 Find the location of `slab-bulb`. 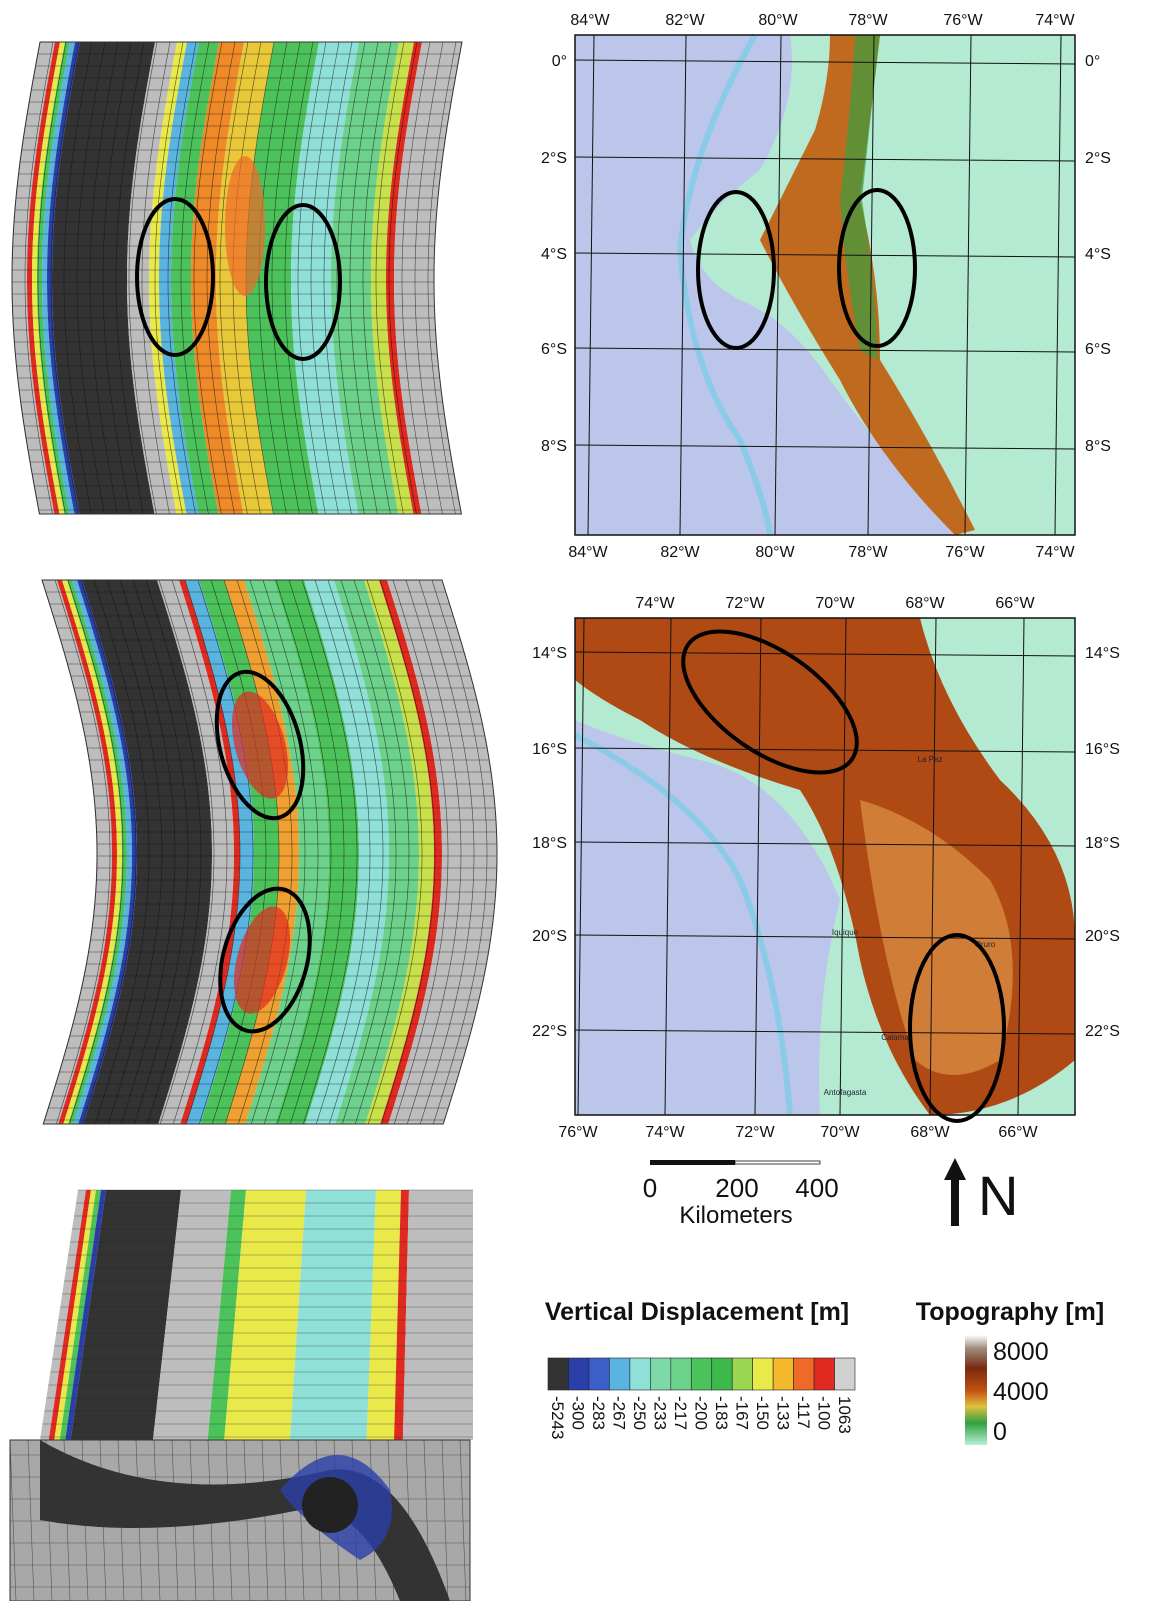

slab-bulb is located at coordinates (330, 1505).